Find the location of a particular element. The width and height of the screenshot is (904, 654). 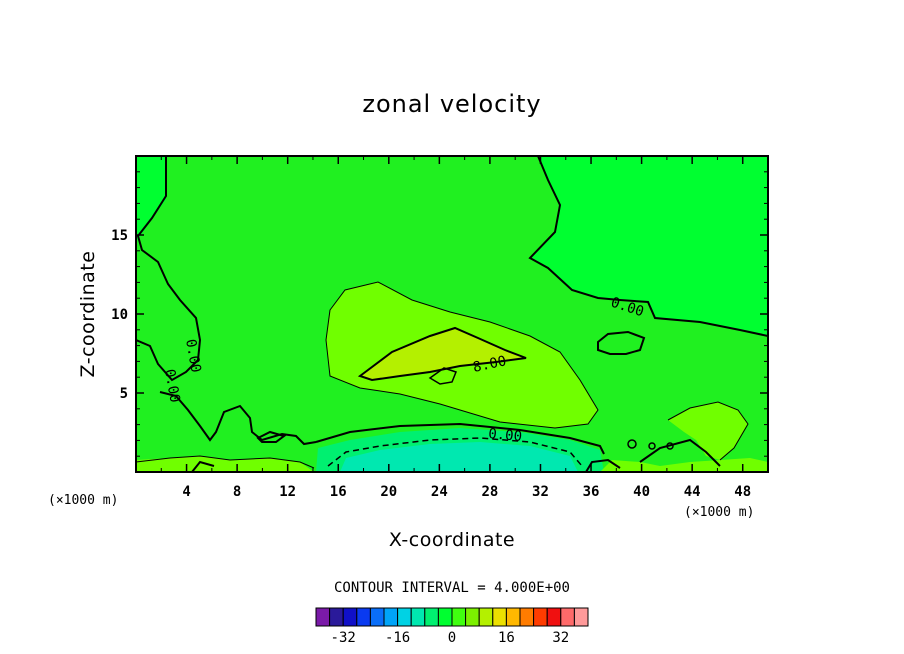

contour-zero-island is located at coordinates (621, 342).